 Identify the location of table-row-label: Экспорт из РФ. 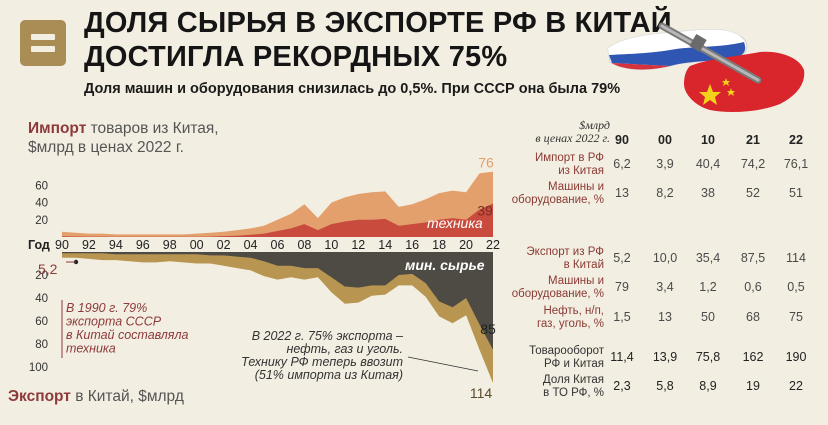
(565, 252).